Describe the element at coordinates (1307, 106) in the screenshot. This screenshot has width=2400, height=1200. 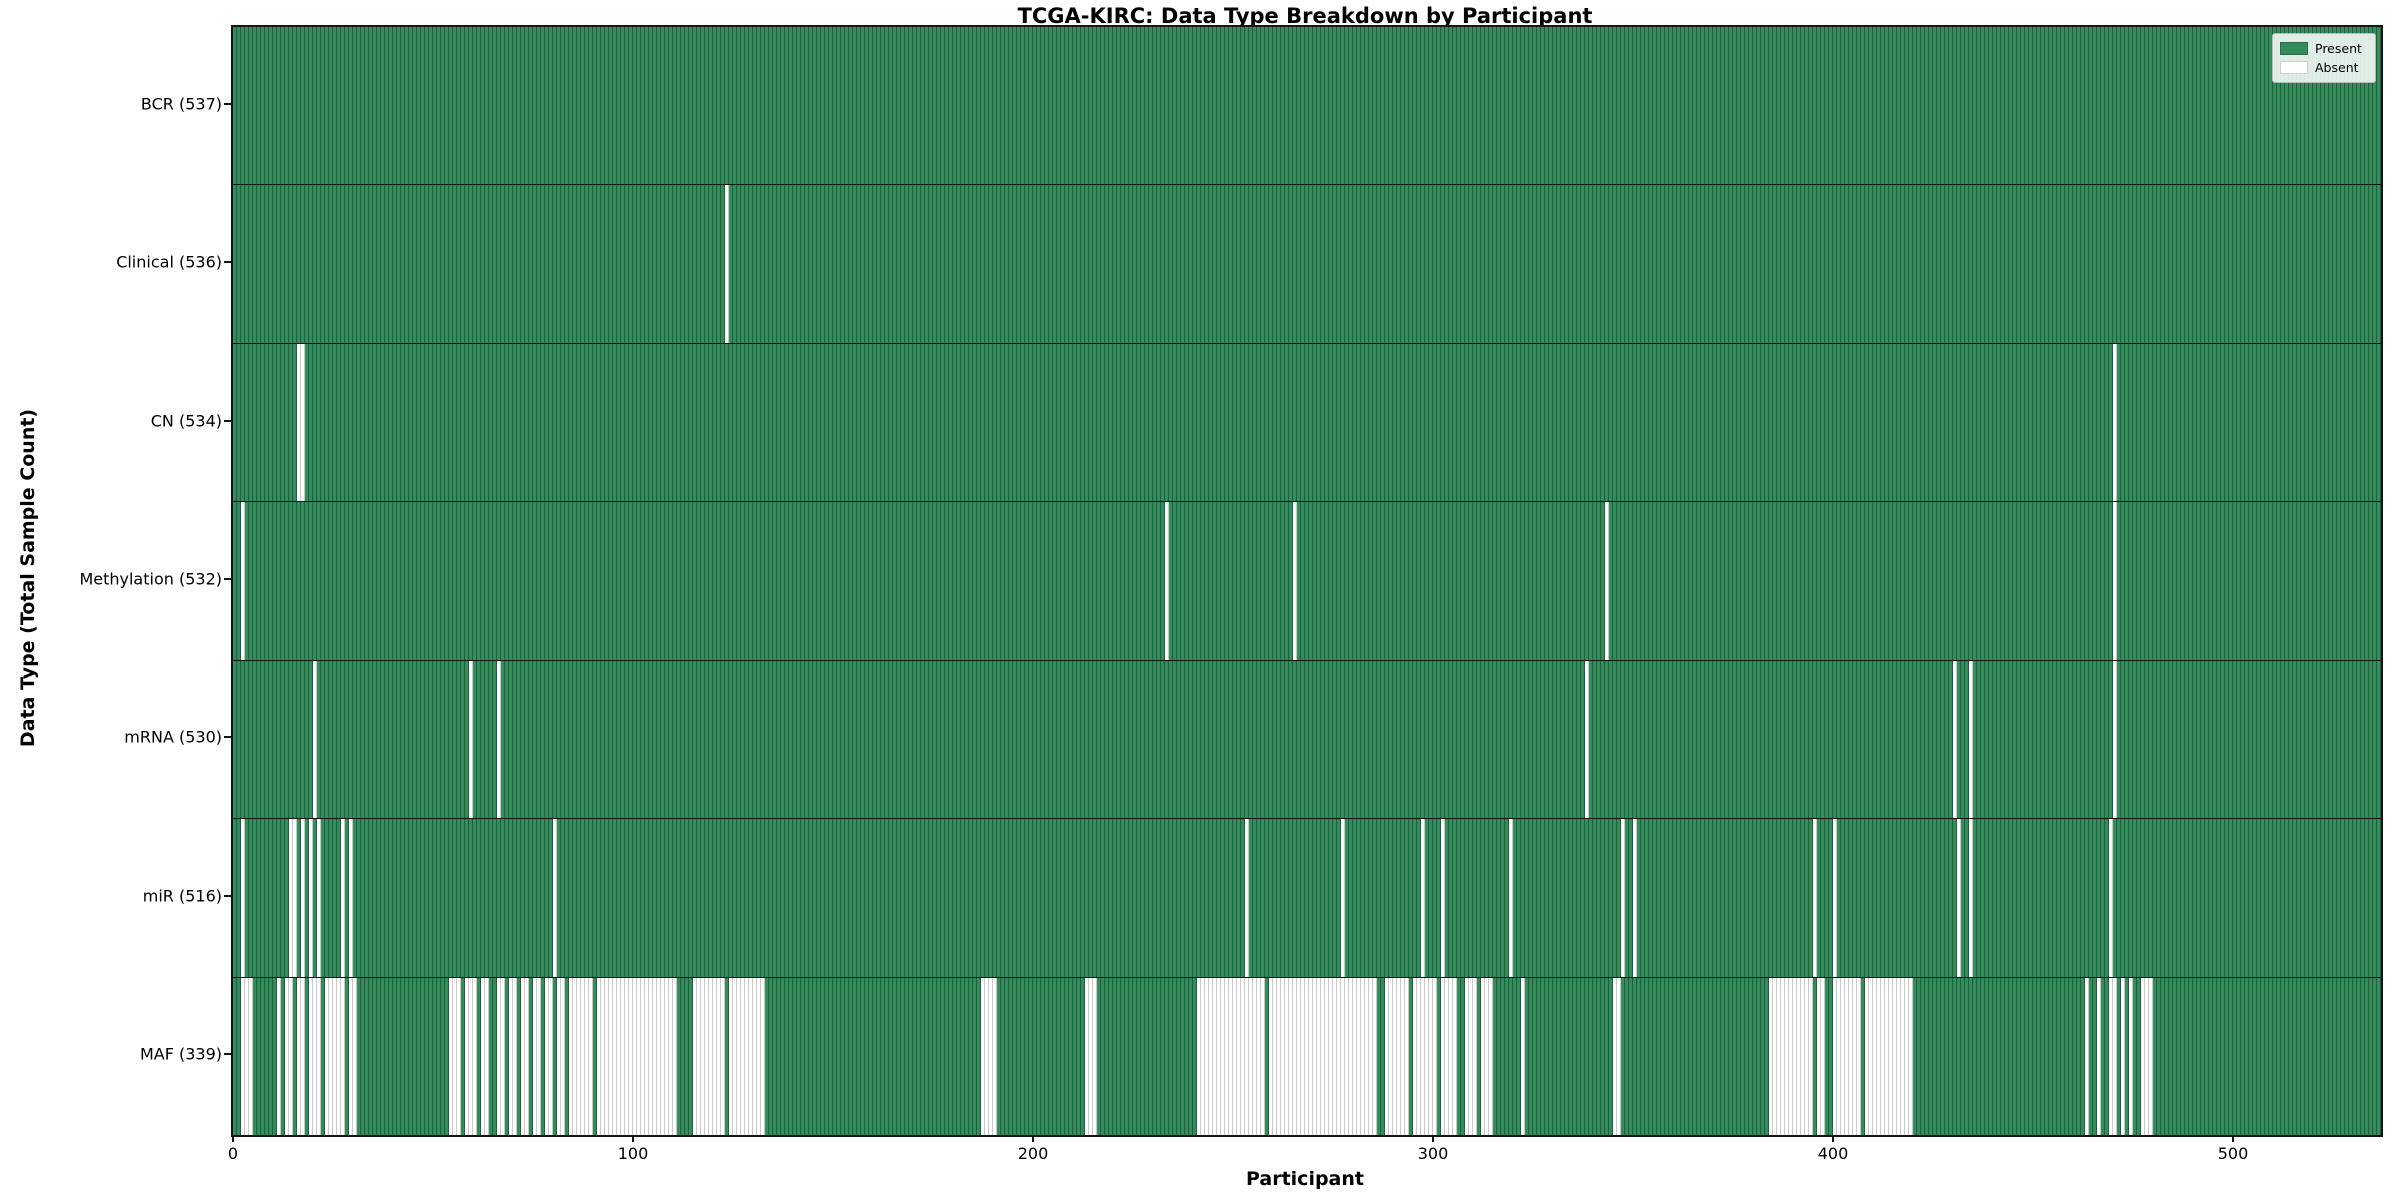
I see `heatmap-row-BCR` at that location.